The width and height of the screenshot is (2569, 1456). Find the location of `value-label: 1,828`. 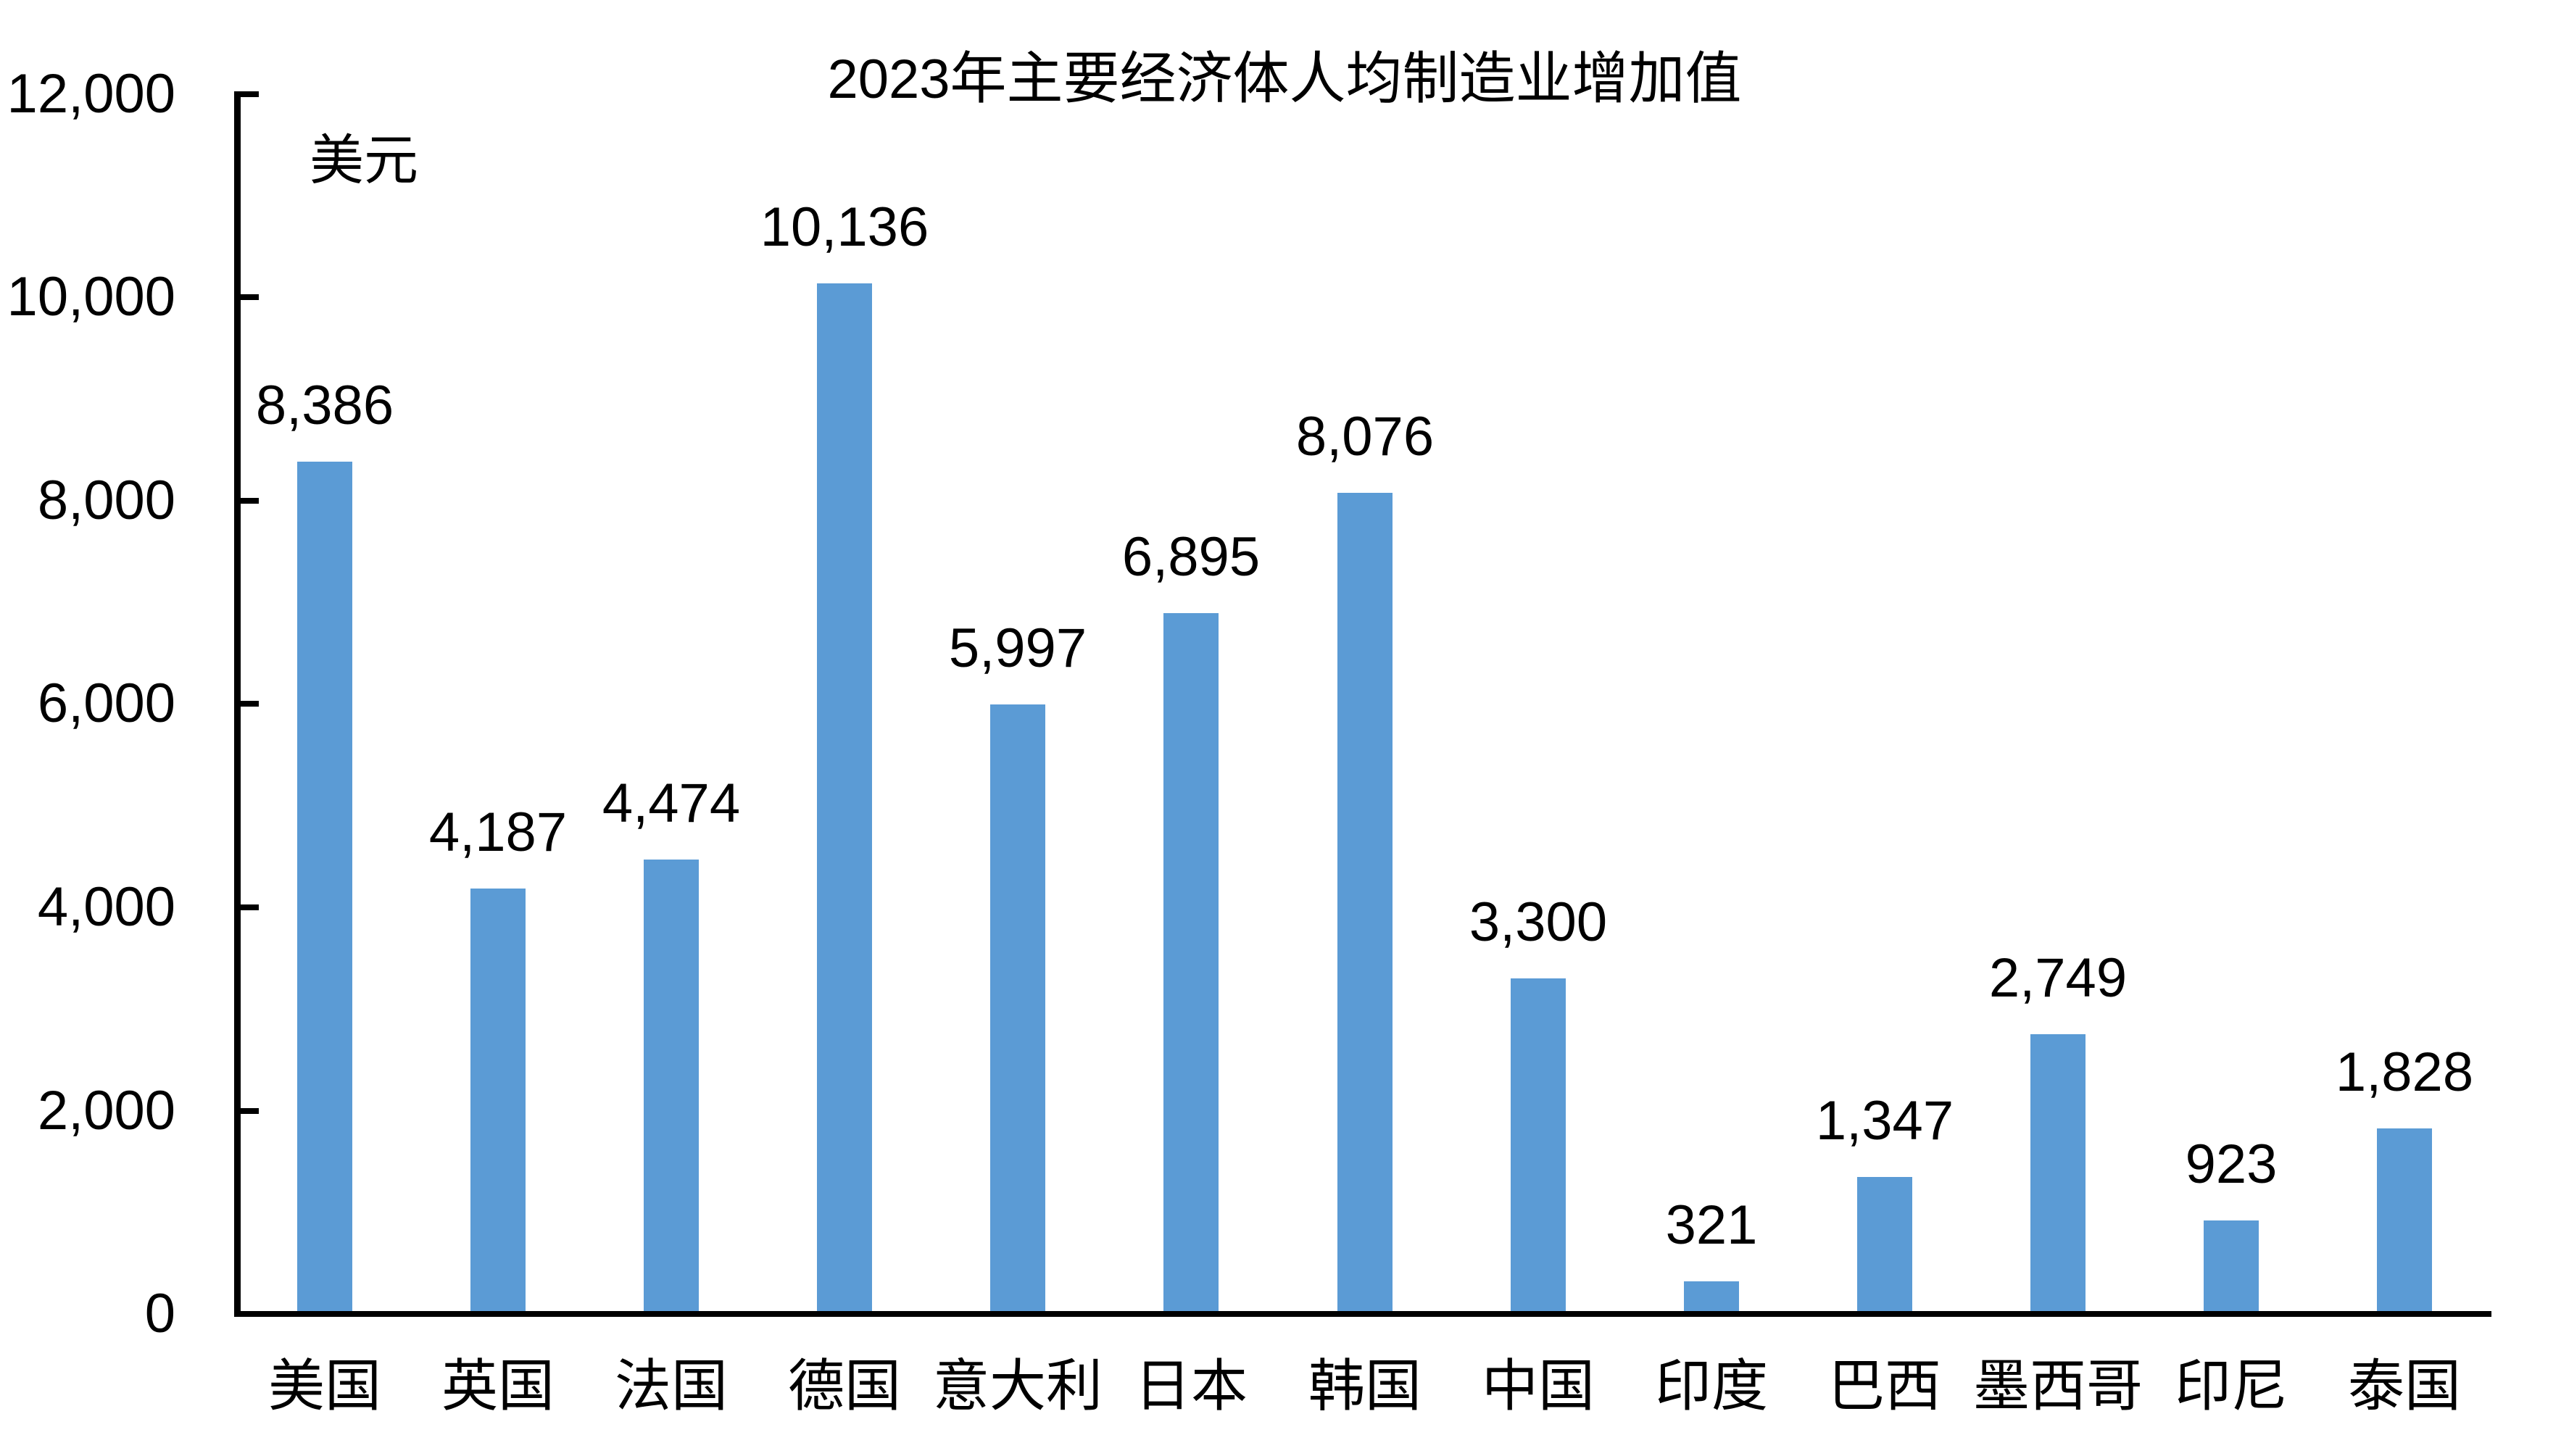

value-label: 1,828 is located at coordinates (2404, 1072).